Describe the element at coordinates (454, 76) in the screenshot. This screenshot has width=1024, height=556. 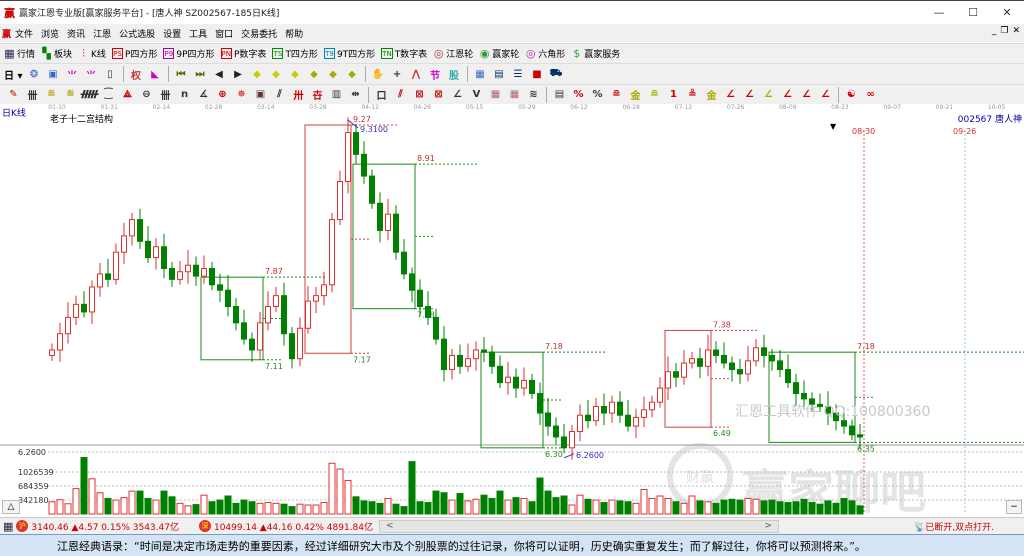
I see `stock-icon: 股` at that location.